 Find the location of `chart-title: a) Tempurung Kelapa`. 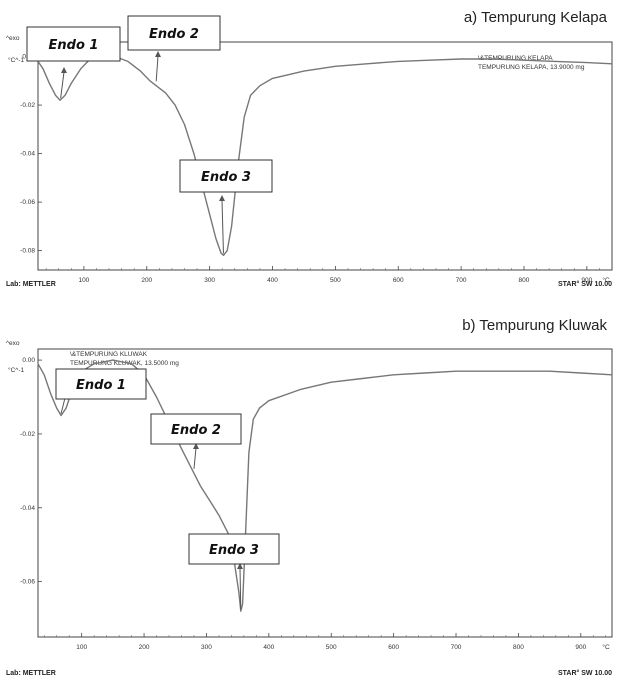

chart-title: a) Tempurung Kelapa is located at coordinates (536, 17).